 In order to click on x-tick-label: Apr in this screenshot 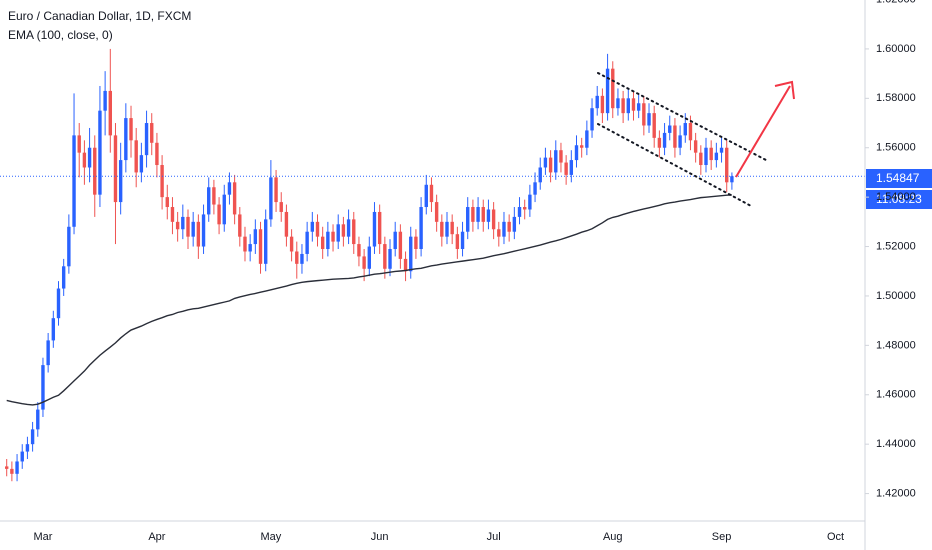, I will do `click(156, 537)`.